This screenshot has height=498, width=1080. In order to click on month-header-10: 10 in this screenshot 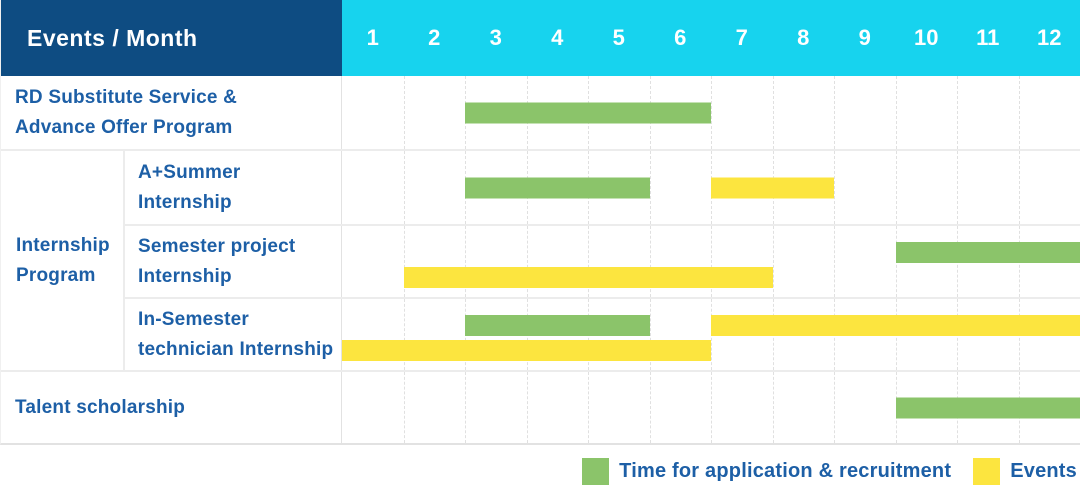, I will do `click(927, 38)`.